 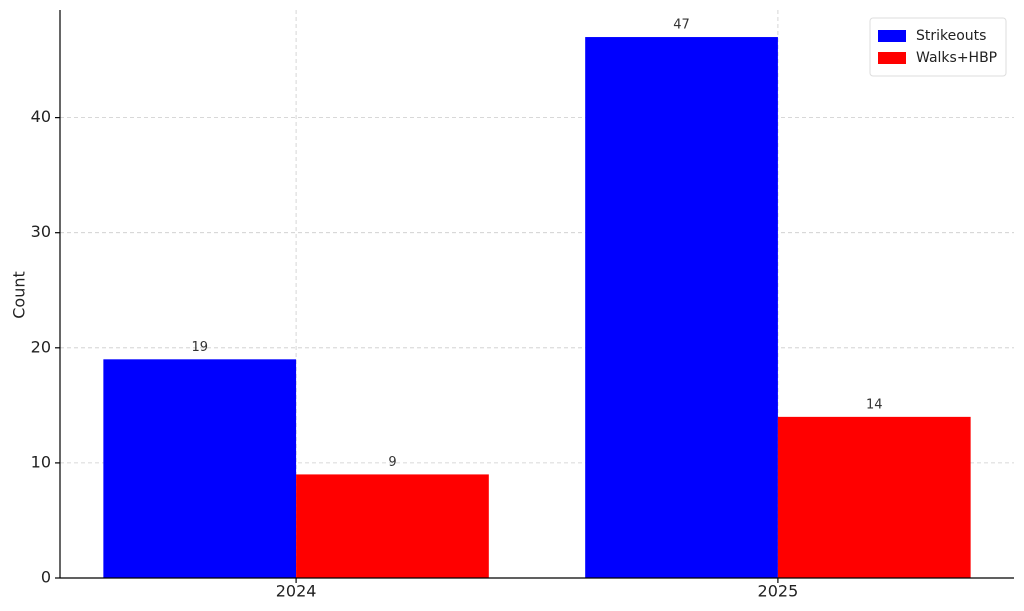 What do you see at coordinates (199, 347) in the screenshot?
I see `value-label: 19` at bounding box center [199, 347].